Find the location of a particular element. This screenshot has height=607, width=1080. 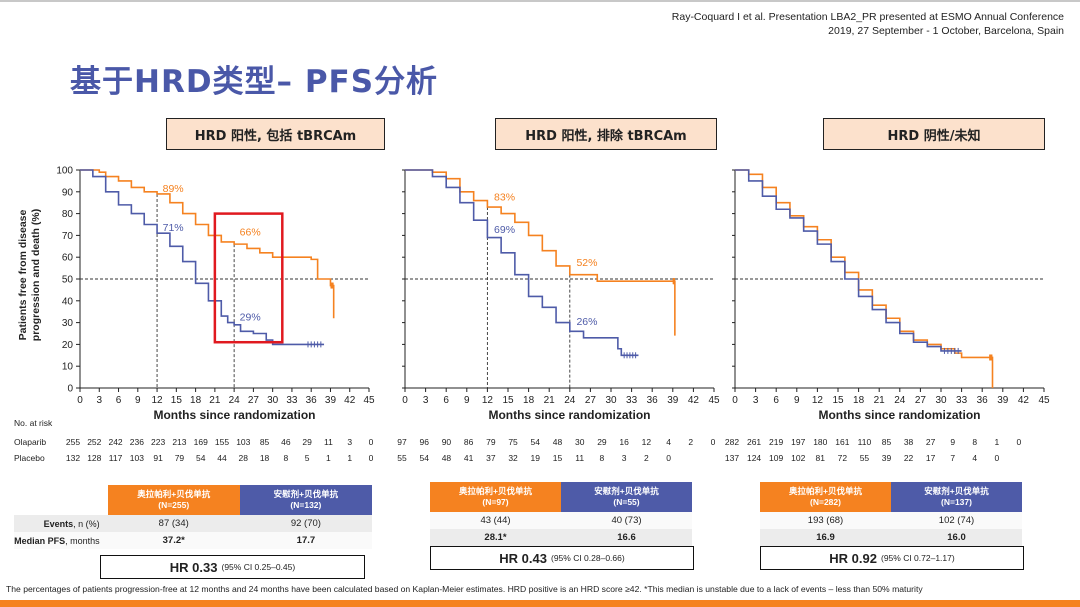

at-risk-value: 252 is located at coordinates (94, 442).